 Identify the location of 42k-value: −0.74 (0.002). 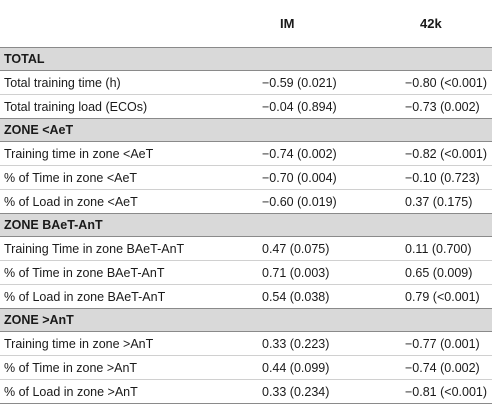
(432, 367).